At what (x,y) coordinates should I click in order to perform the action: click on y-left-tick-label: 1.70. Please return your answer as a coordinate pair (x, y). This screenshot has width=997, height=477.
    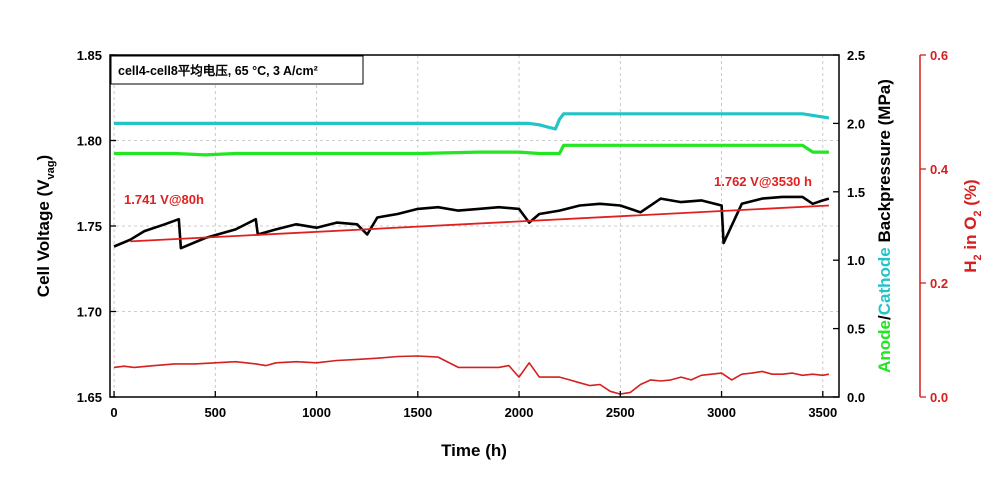
    Looking at the image, I should click on (89, 312).